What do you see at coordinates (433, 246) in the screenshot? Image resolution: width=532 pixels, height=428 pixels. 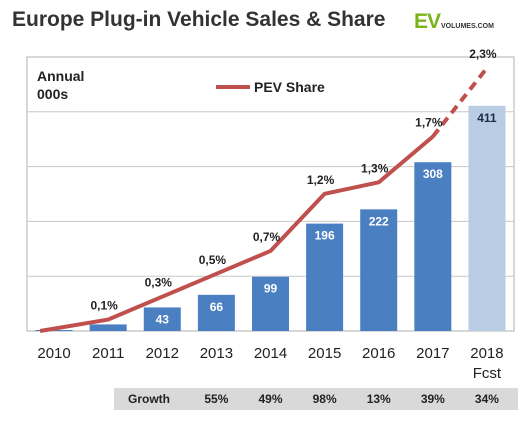 I see `bar-2017` at bounding box center [433, 246].